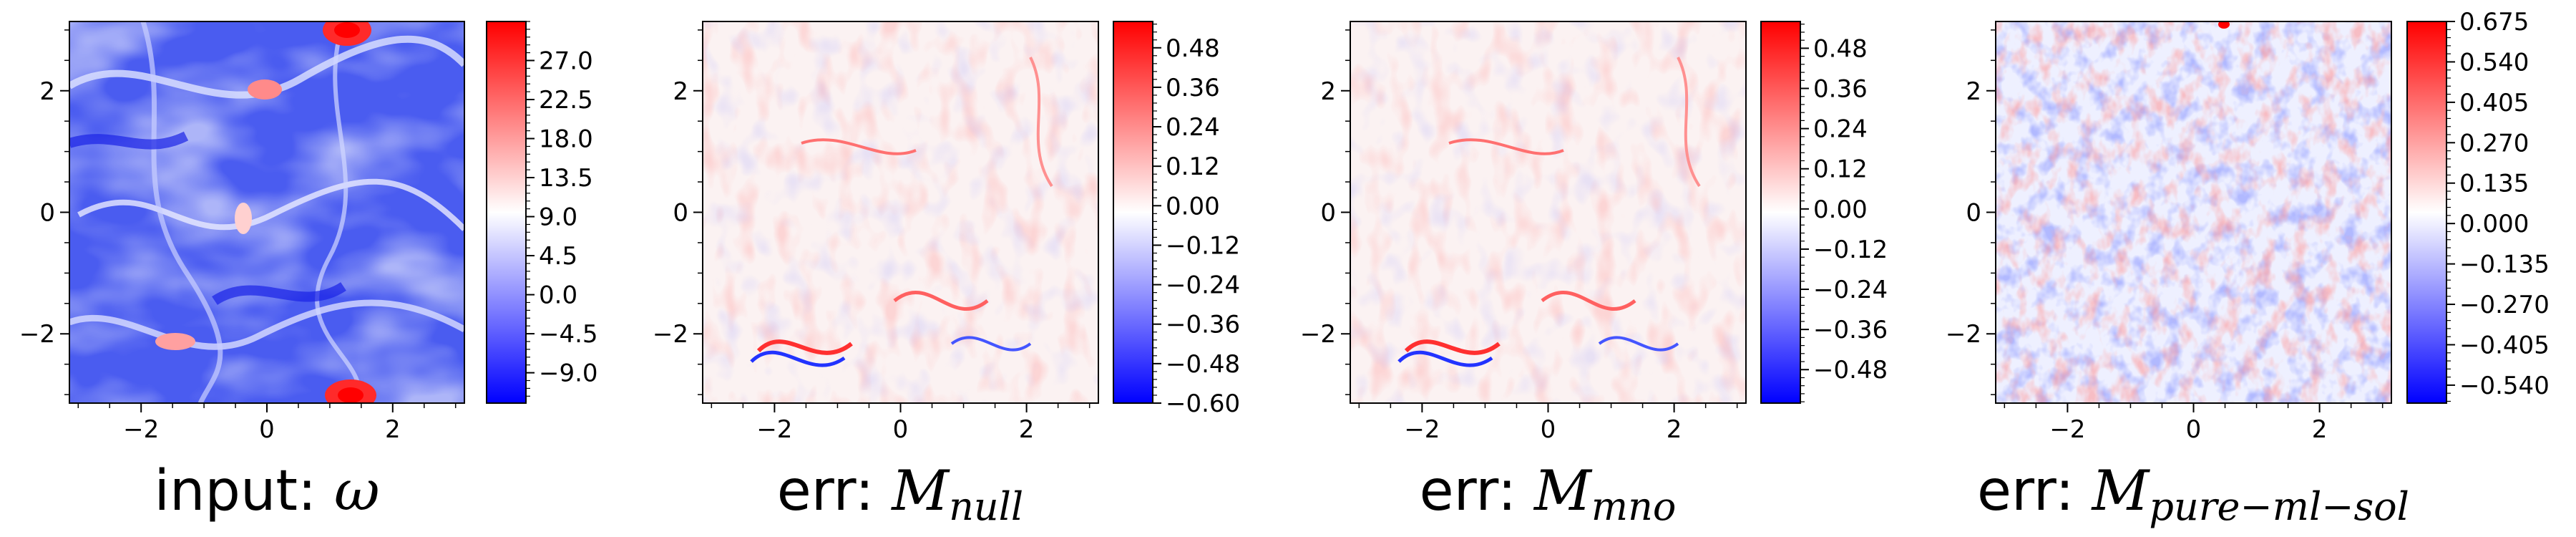 This screenshot has height=537, width=2576. I want to click on colorbar-tick-label: 0.270, so click(2494, 143).